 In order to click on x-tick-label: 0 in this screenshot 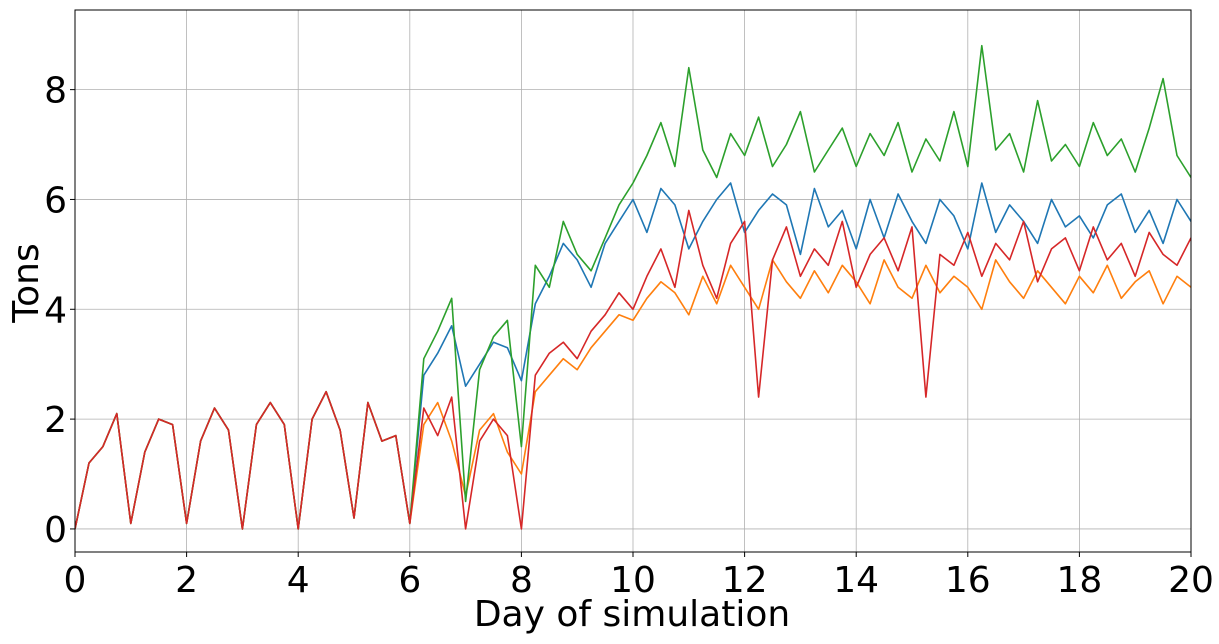, I will do `click(75, 580)`.